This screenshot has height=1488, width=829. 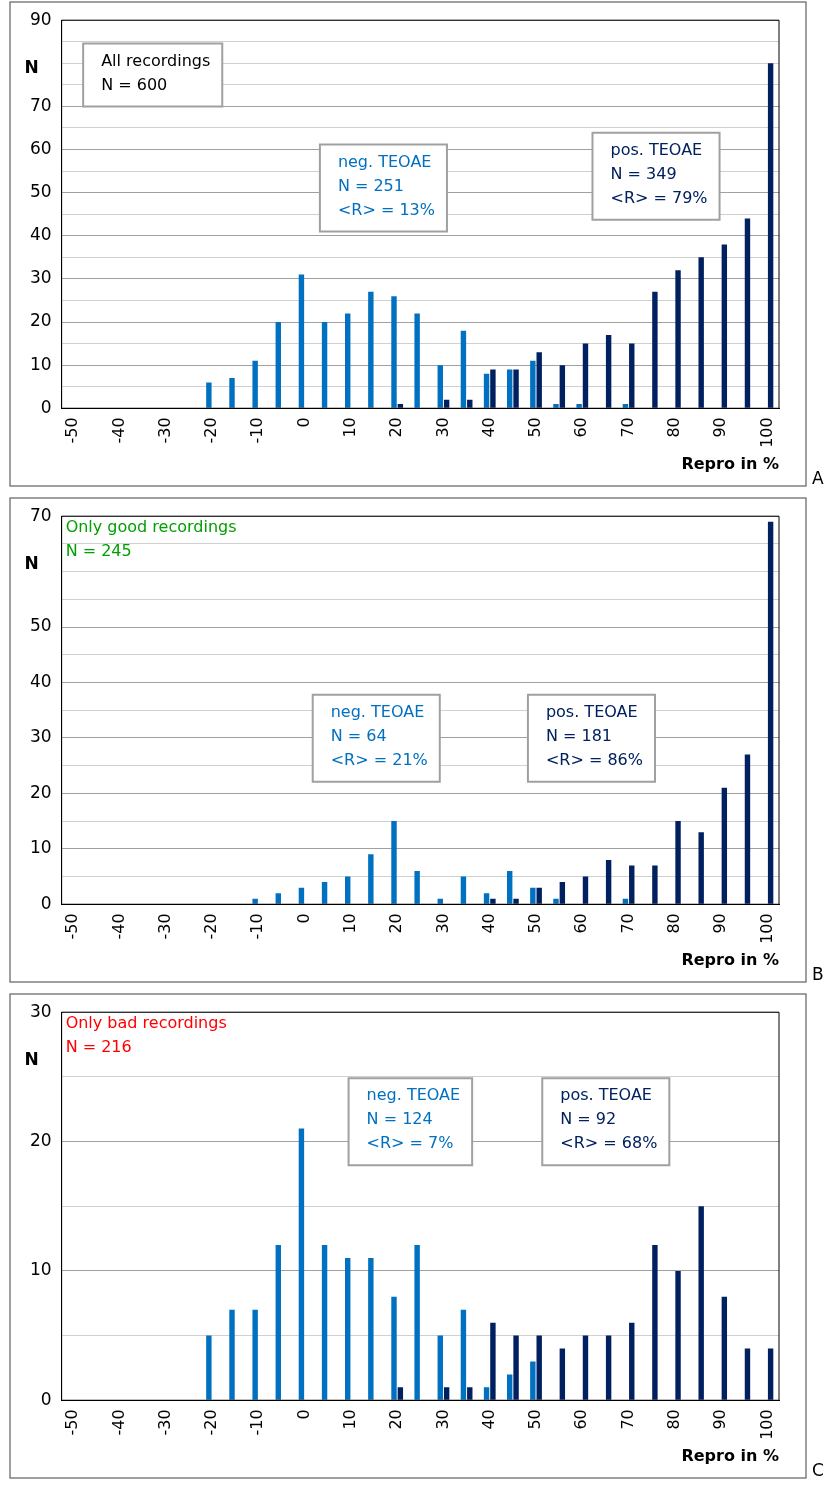 What do you see at coordinates (818, 973) in the screenshot?
I see `text: B` at bounding box center [818, 973].